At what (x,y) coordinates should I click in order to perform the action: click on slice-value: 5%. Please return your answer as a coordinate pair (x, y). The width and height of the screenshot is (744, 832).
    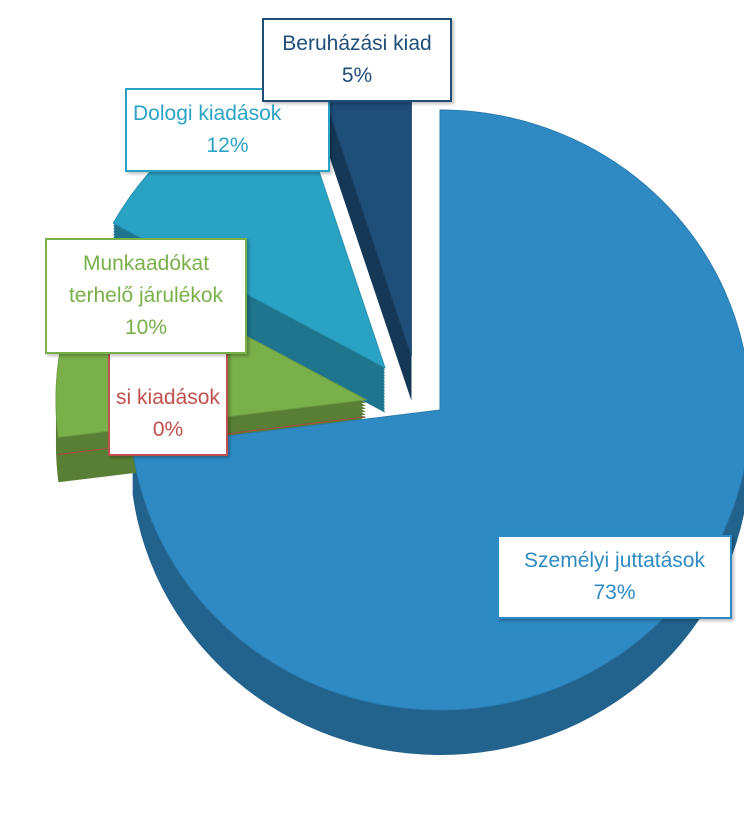
    Looking at the image, I should click on (357, 75).